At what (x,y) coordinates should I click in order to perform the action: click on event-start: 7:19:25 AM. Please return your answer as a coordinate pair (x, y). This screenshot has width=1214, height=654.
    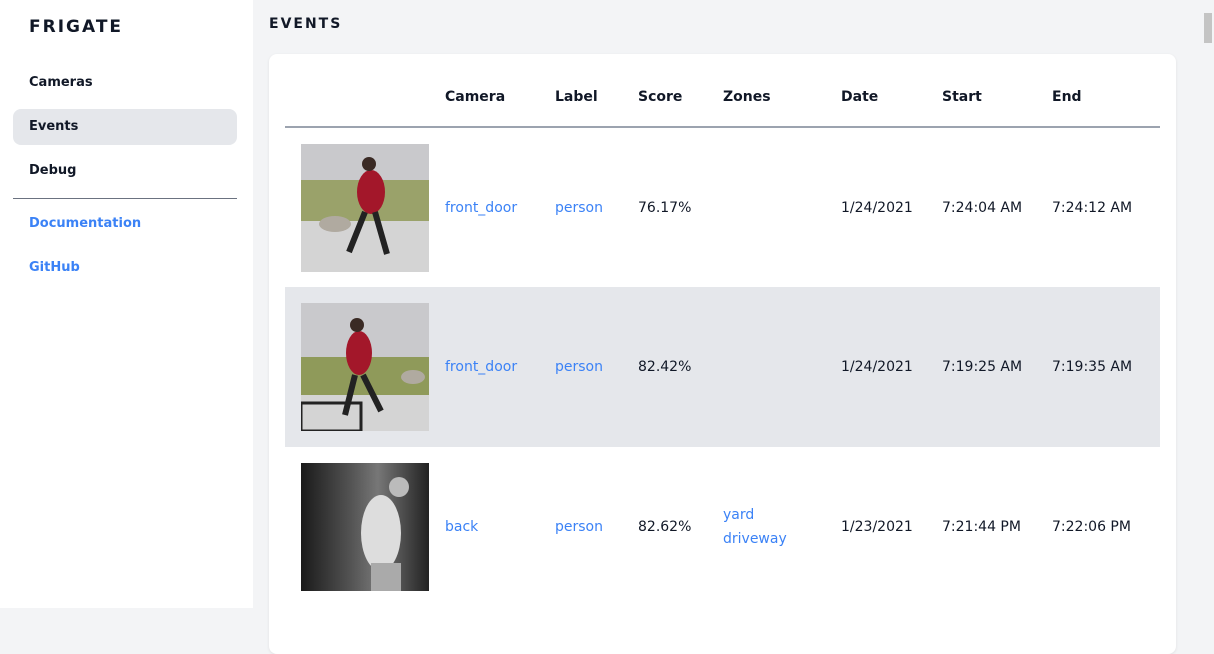
    Looking at the image, I should click on (997, 367).